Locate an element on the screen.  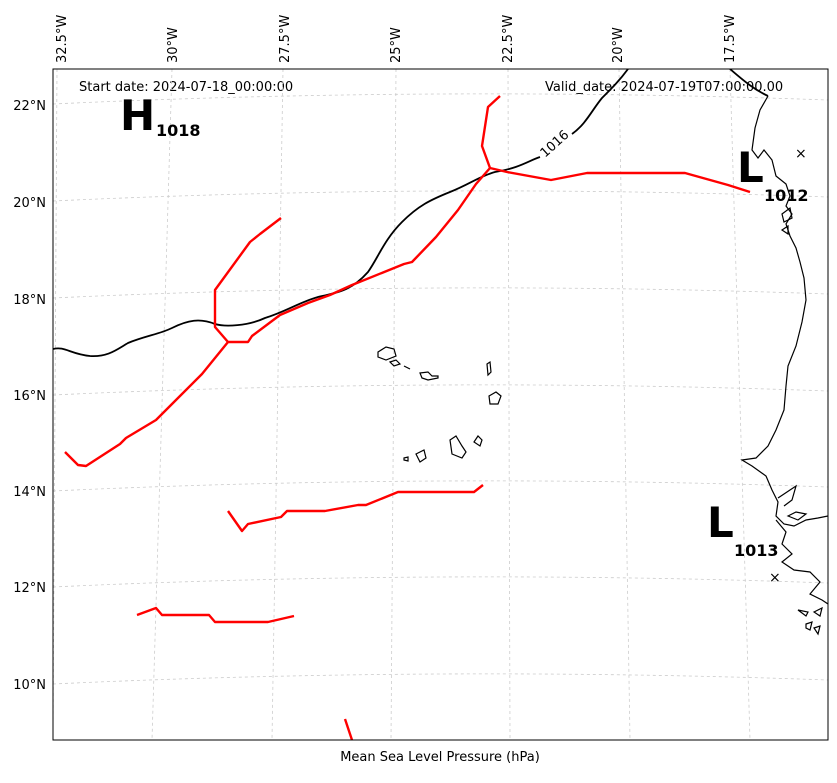
high-pressure-value: 1018 is located at coordinates (178, 130).